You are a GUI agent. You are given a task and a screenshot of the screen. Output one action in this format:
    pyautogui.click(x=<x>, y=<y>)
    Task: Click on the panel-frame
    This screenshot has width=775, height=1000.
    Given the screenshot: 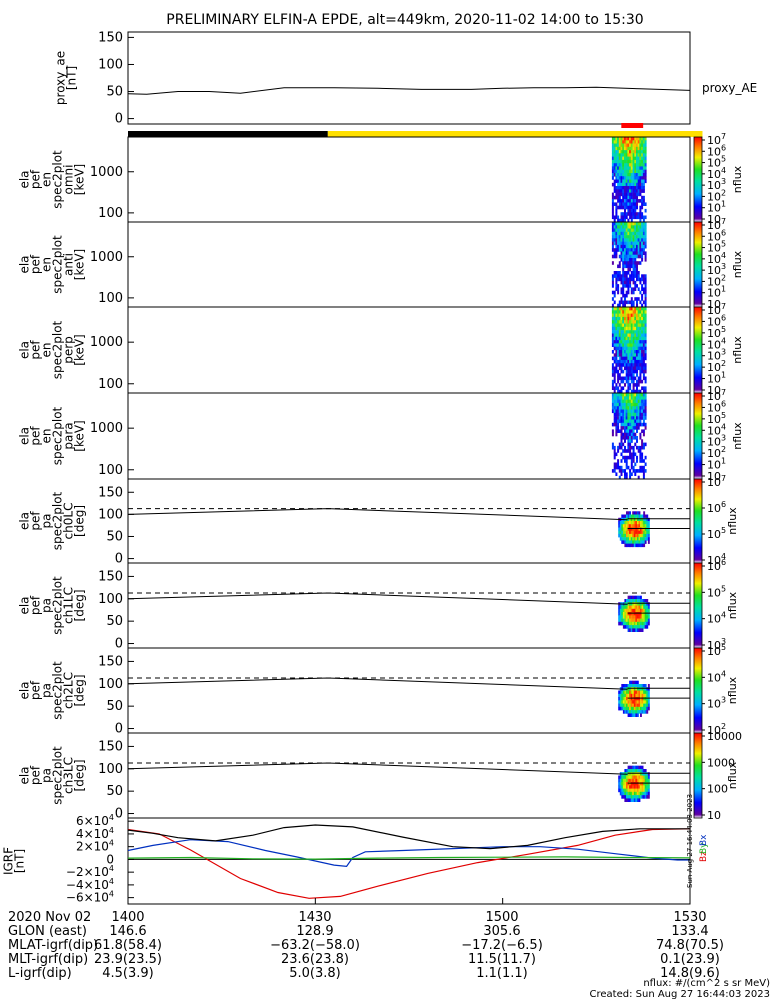 What is the action you would take?
    pyautogui.click(x=409, y=605)
    